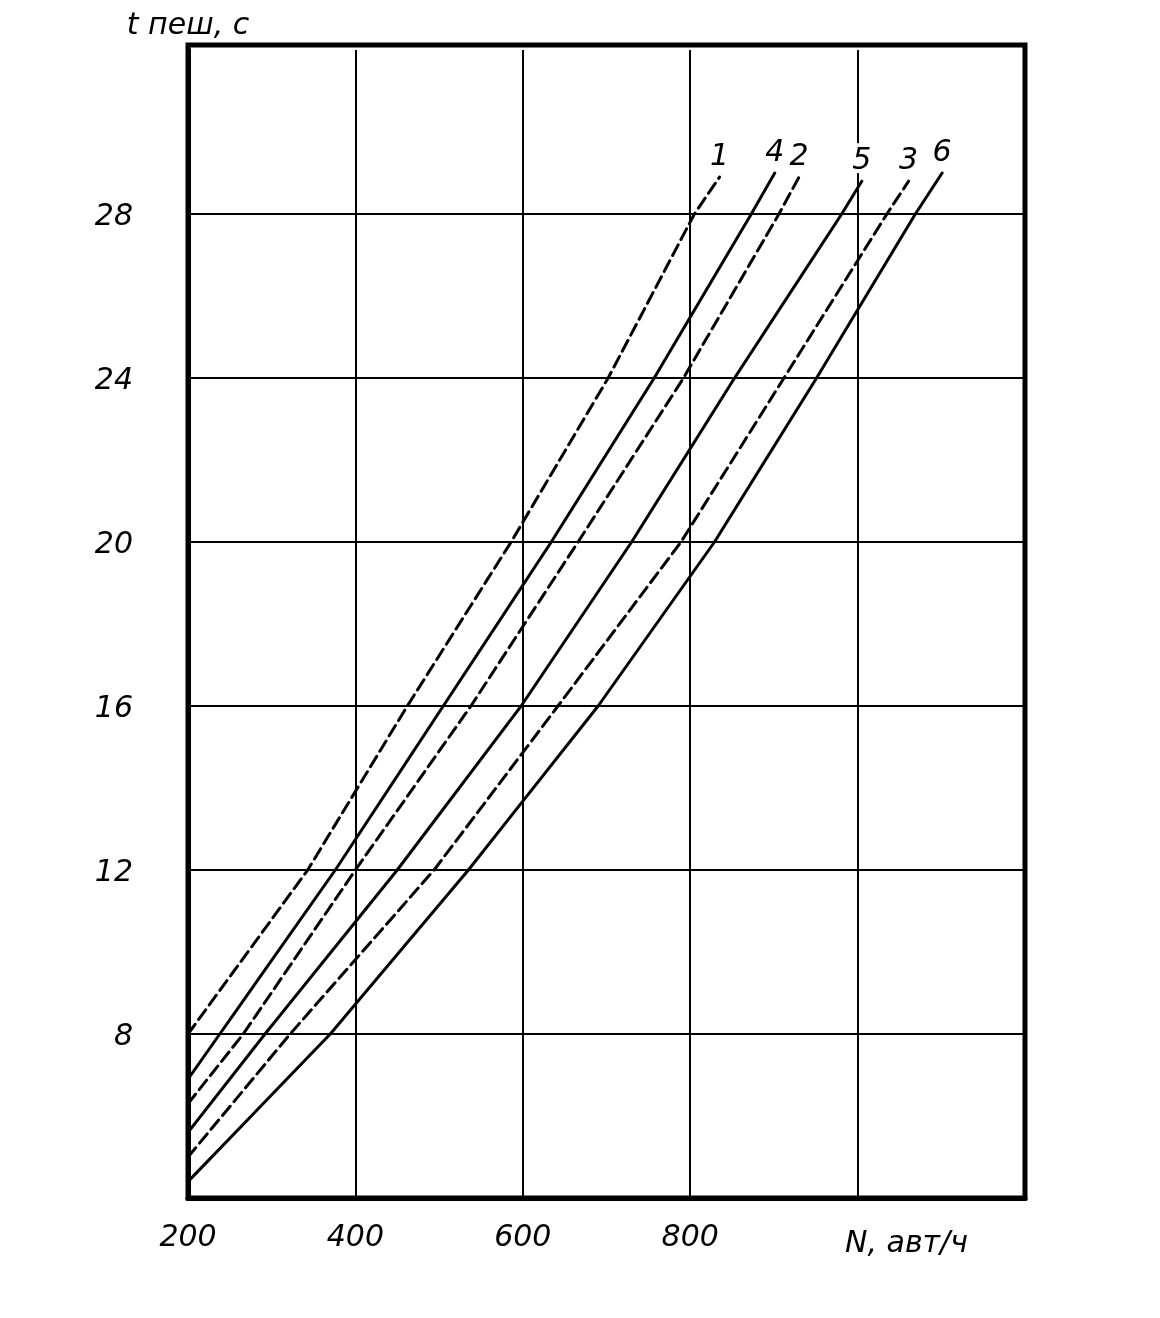  What do you see at coordinates (188, 1235) in the screenshot?
I see `x-tick-label: 200` at bounding box center [188, 1235].